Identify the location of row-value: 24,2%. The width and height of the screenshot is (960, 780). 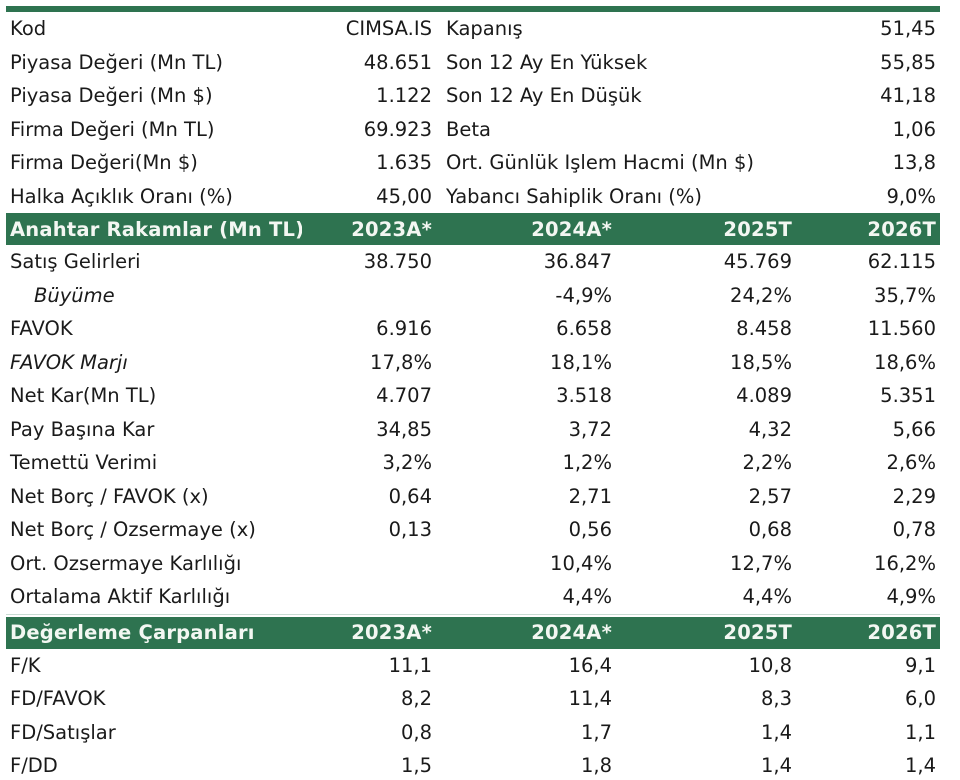
(761, 295).